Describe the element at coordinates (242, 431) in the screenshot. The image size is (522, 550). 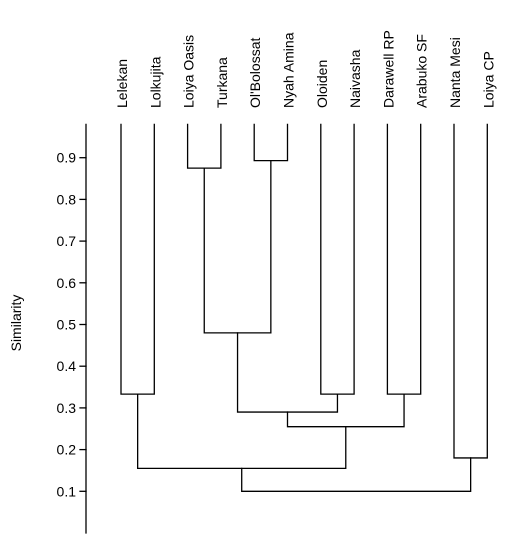
I see `dendrogram-branch-J` at that location.